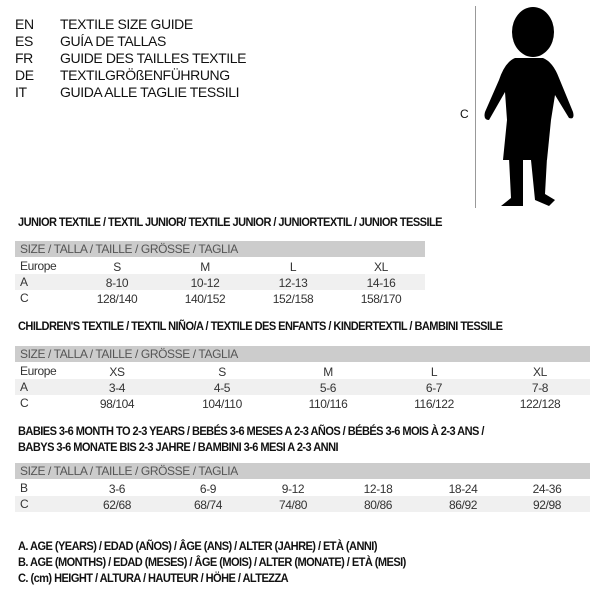 Image resolution: width=600 pixels, height=600 pixels. I want to click on language-title: GUIDE DES TAILLES TEXTILE, so click(153, 58).